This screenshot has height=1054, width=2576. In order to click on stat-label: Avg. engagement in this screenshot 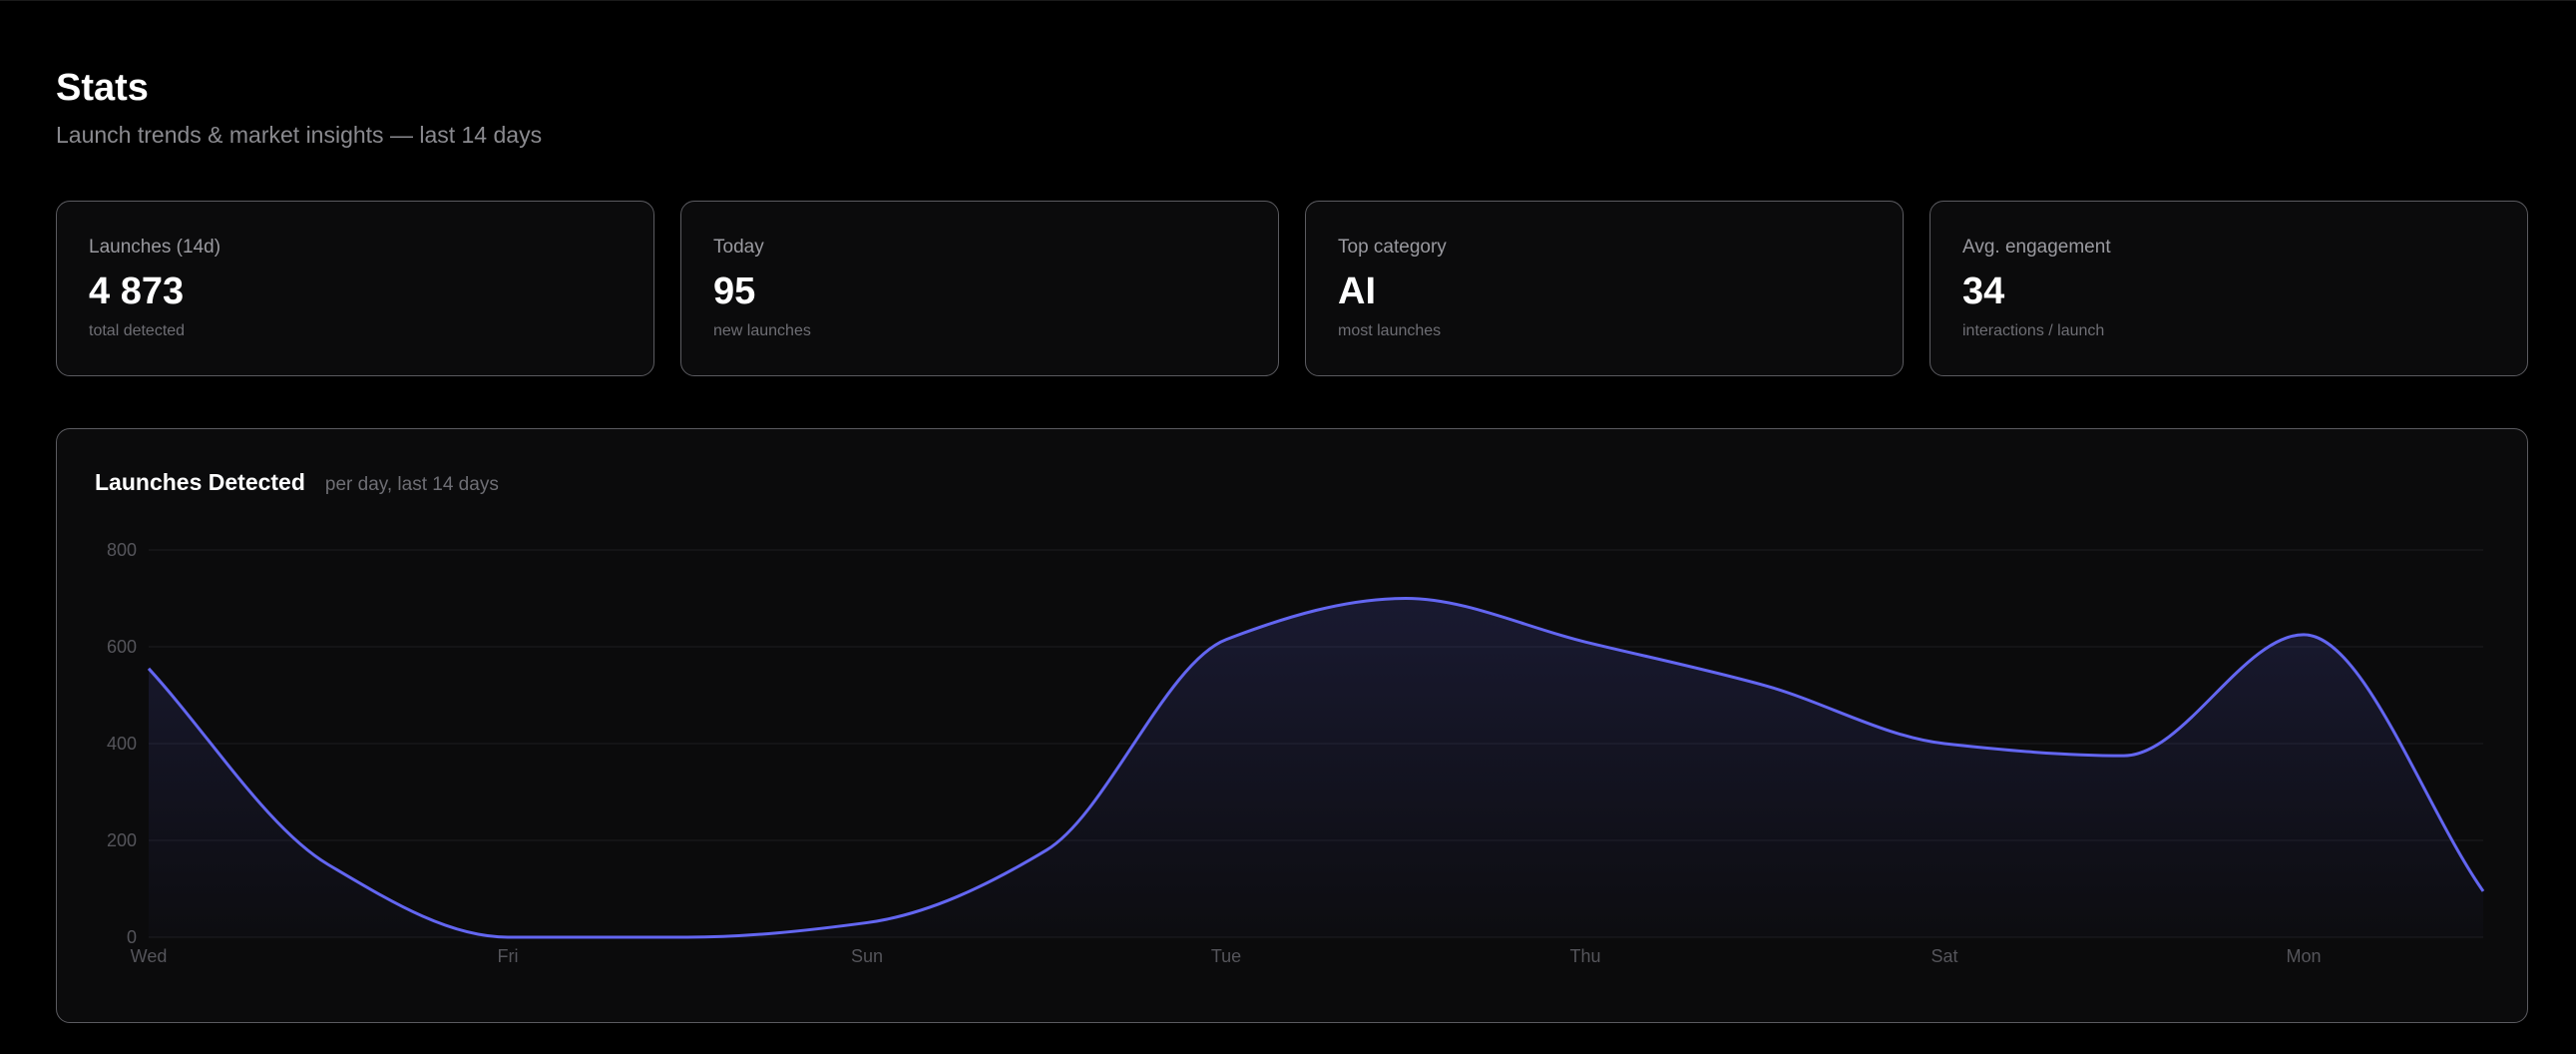, I will do `click(2036, 247)`.